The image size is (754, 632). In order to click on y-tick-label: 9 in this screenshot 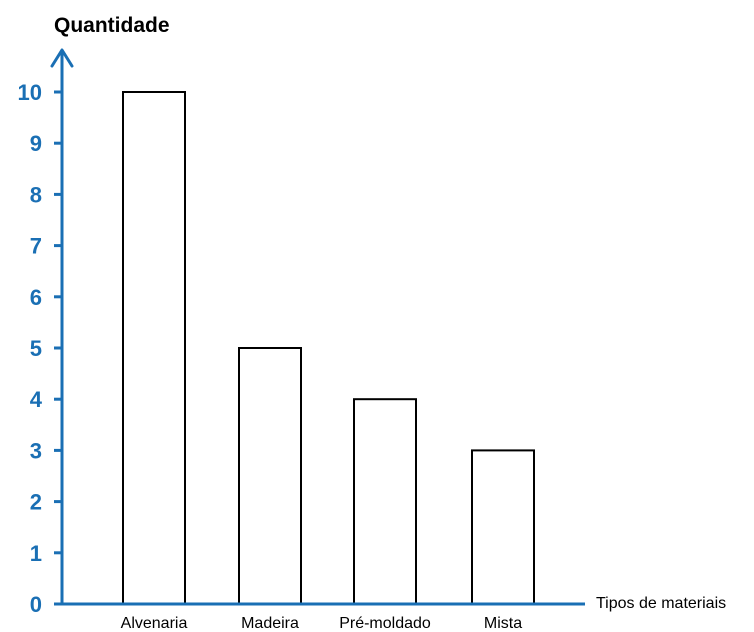, I will do `click(36, 143)`.